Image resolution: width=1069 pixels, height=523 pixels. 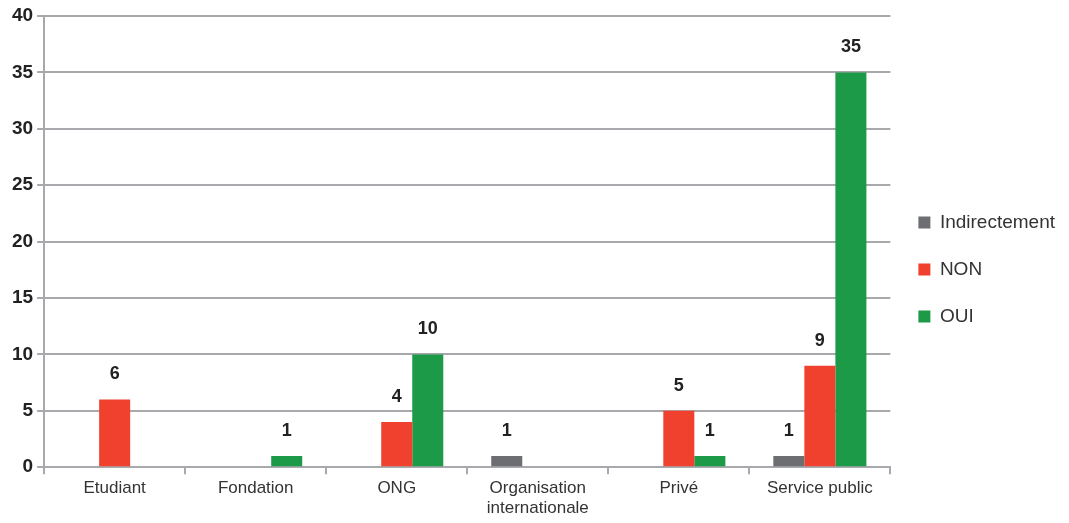 I want to click on data-label: 5, so click(x=678, y=384).